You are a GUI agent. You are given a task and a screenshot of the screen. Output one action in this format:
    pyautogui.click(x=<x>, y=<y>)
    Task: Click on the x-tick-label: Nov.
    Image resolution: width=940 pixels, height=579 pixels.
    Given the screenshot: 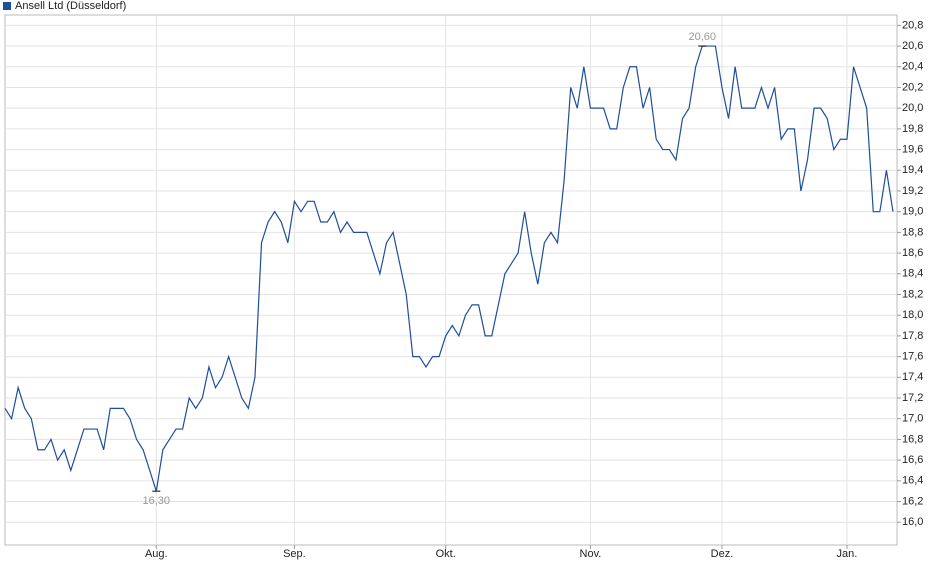 What is the action you would take?
    pyautogui.click(x=591, y=554)
    